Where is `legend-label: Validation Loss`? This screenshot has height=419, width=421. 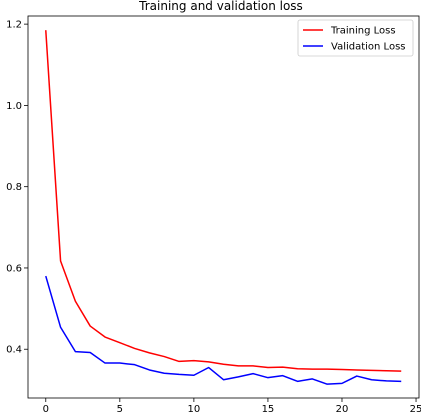
legend-label: Validation Loss is located at coordinates (368, 47).